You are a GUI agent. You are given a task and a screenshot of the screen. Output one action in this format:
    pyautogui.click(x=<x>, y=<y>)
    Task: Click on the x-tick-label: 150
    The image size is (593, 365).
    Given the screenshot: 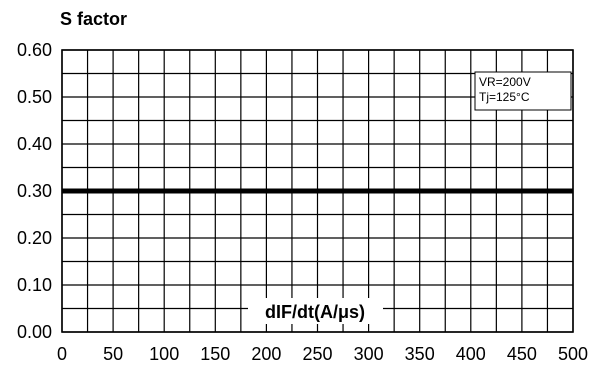 What is the action you would take?
    pyautogui.click(x=215, y=354)
    